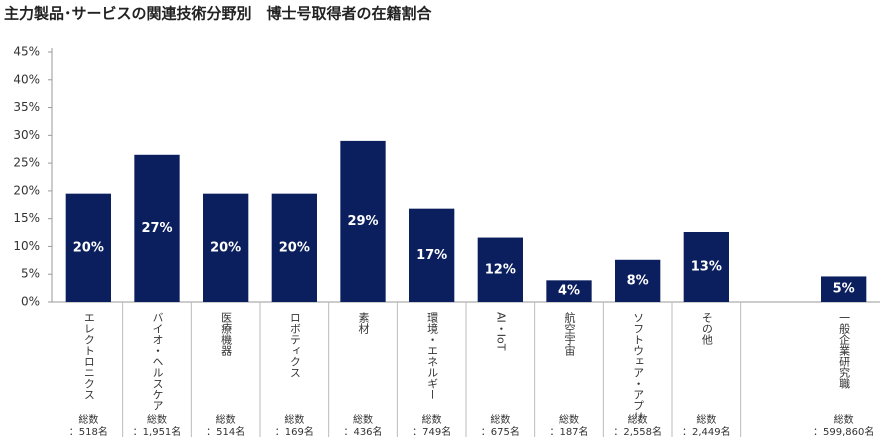 The height and width of the screenshot is (437, 881). What do you see at coordinates (500, 331) in the screenshot?
I see `x-tick-label: AI・IoT` at bounding box center [500, 331].